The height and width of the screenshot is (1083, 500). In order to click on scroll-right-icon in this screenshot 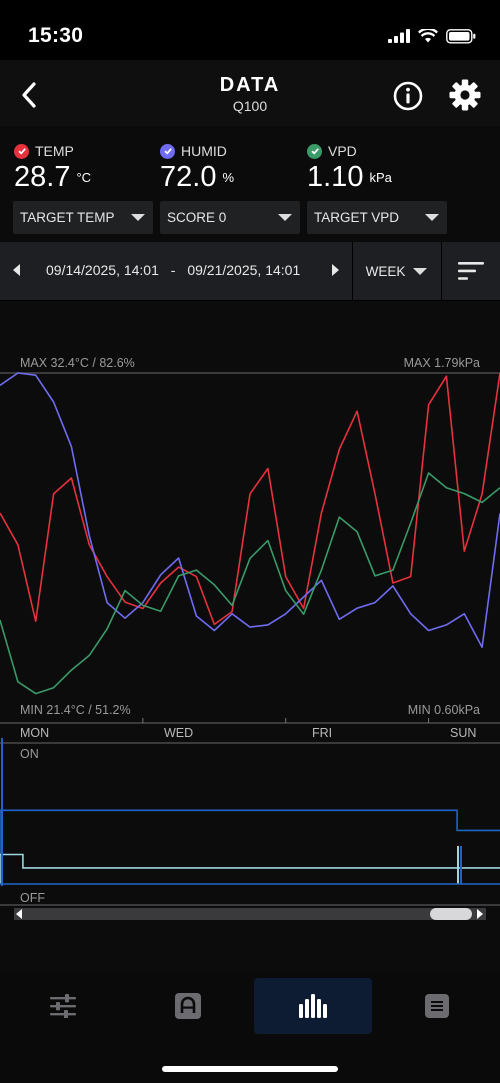, I will do `click(480, 914)`.